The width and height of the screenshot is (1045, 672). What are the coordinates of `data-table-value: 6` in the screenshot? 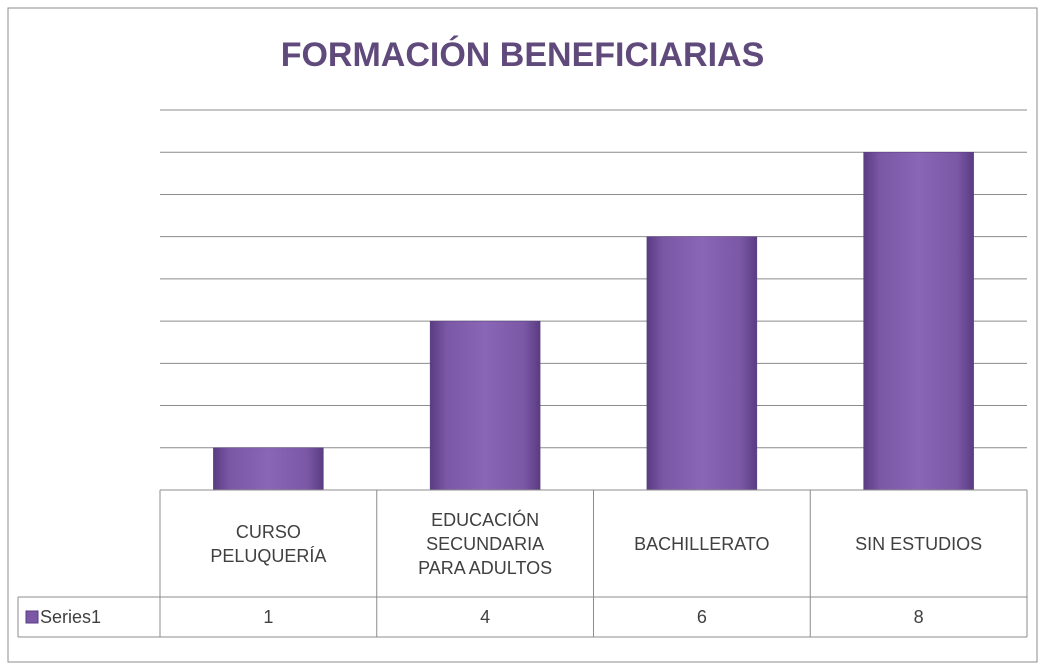 It's located at (701, 617).